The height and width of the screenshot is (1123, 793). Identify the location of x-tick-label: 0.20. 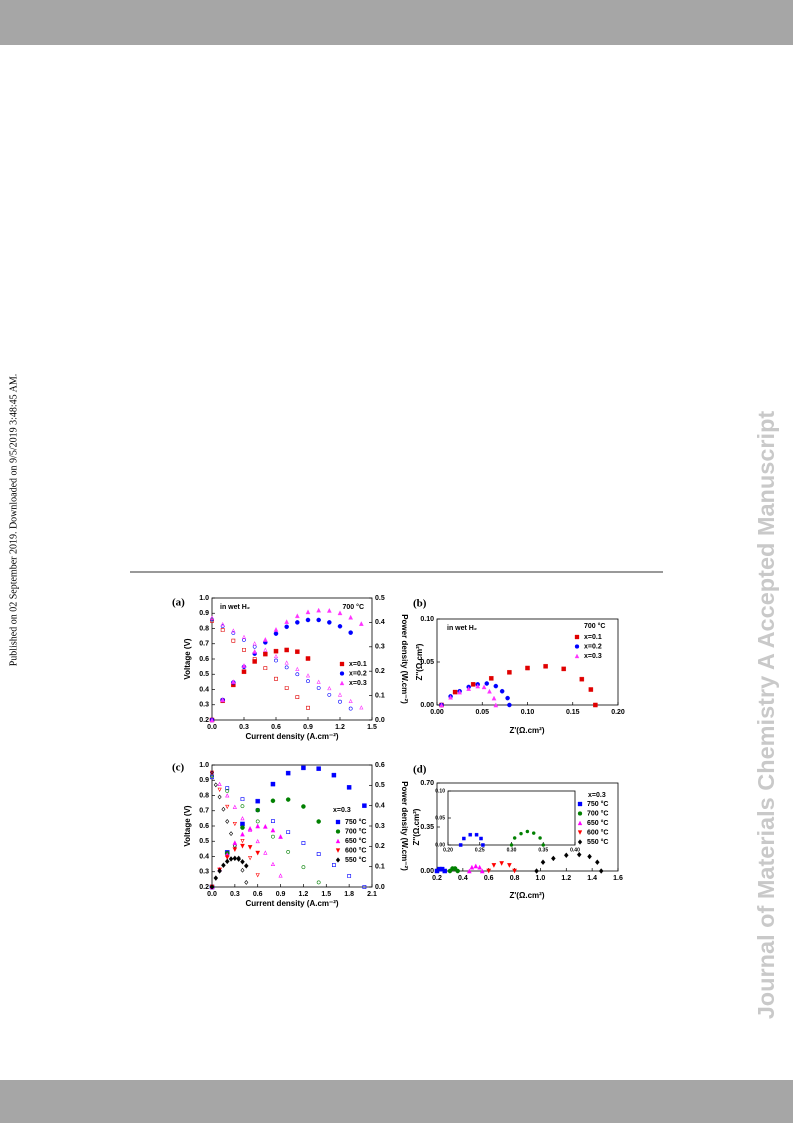
(448, 850).